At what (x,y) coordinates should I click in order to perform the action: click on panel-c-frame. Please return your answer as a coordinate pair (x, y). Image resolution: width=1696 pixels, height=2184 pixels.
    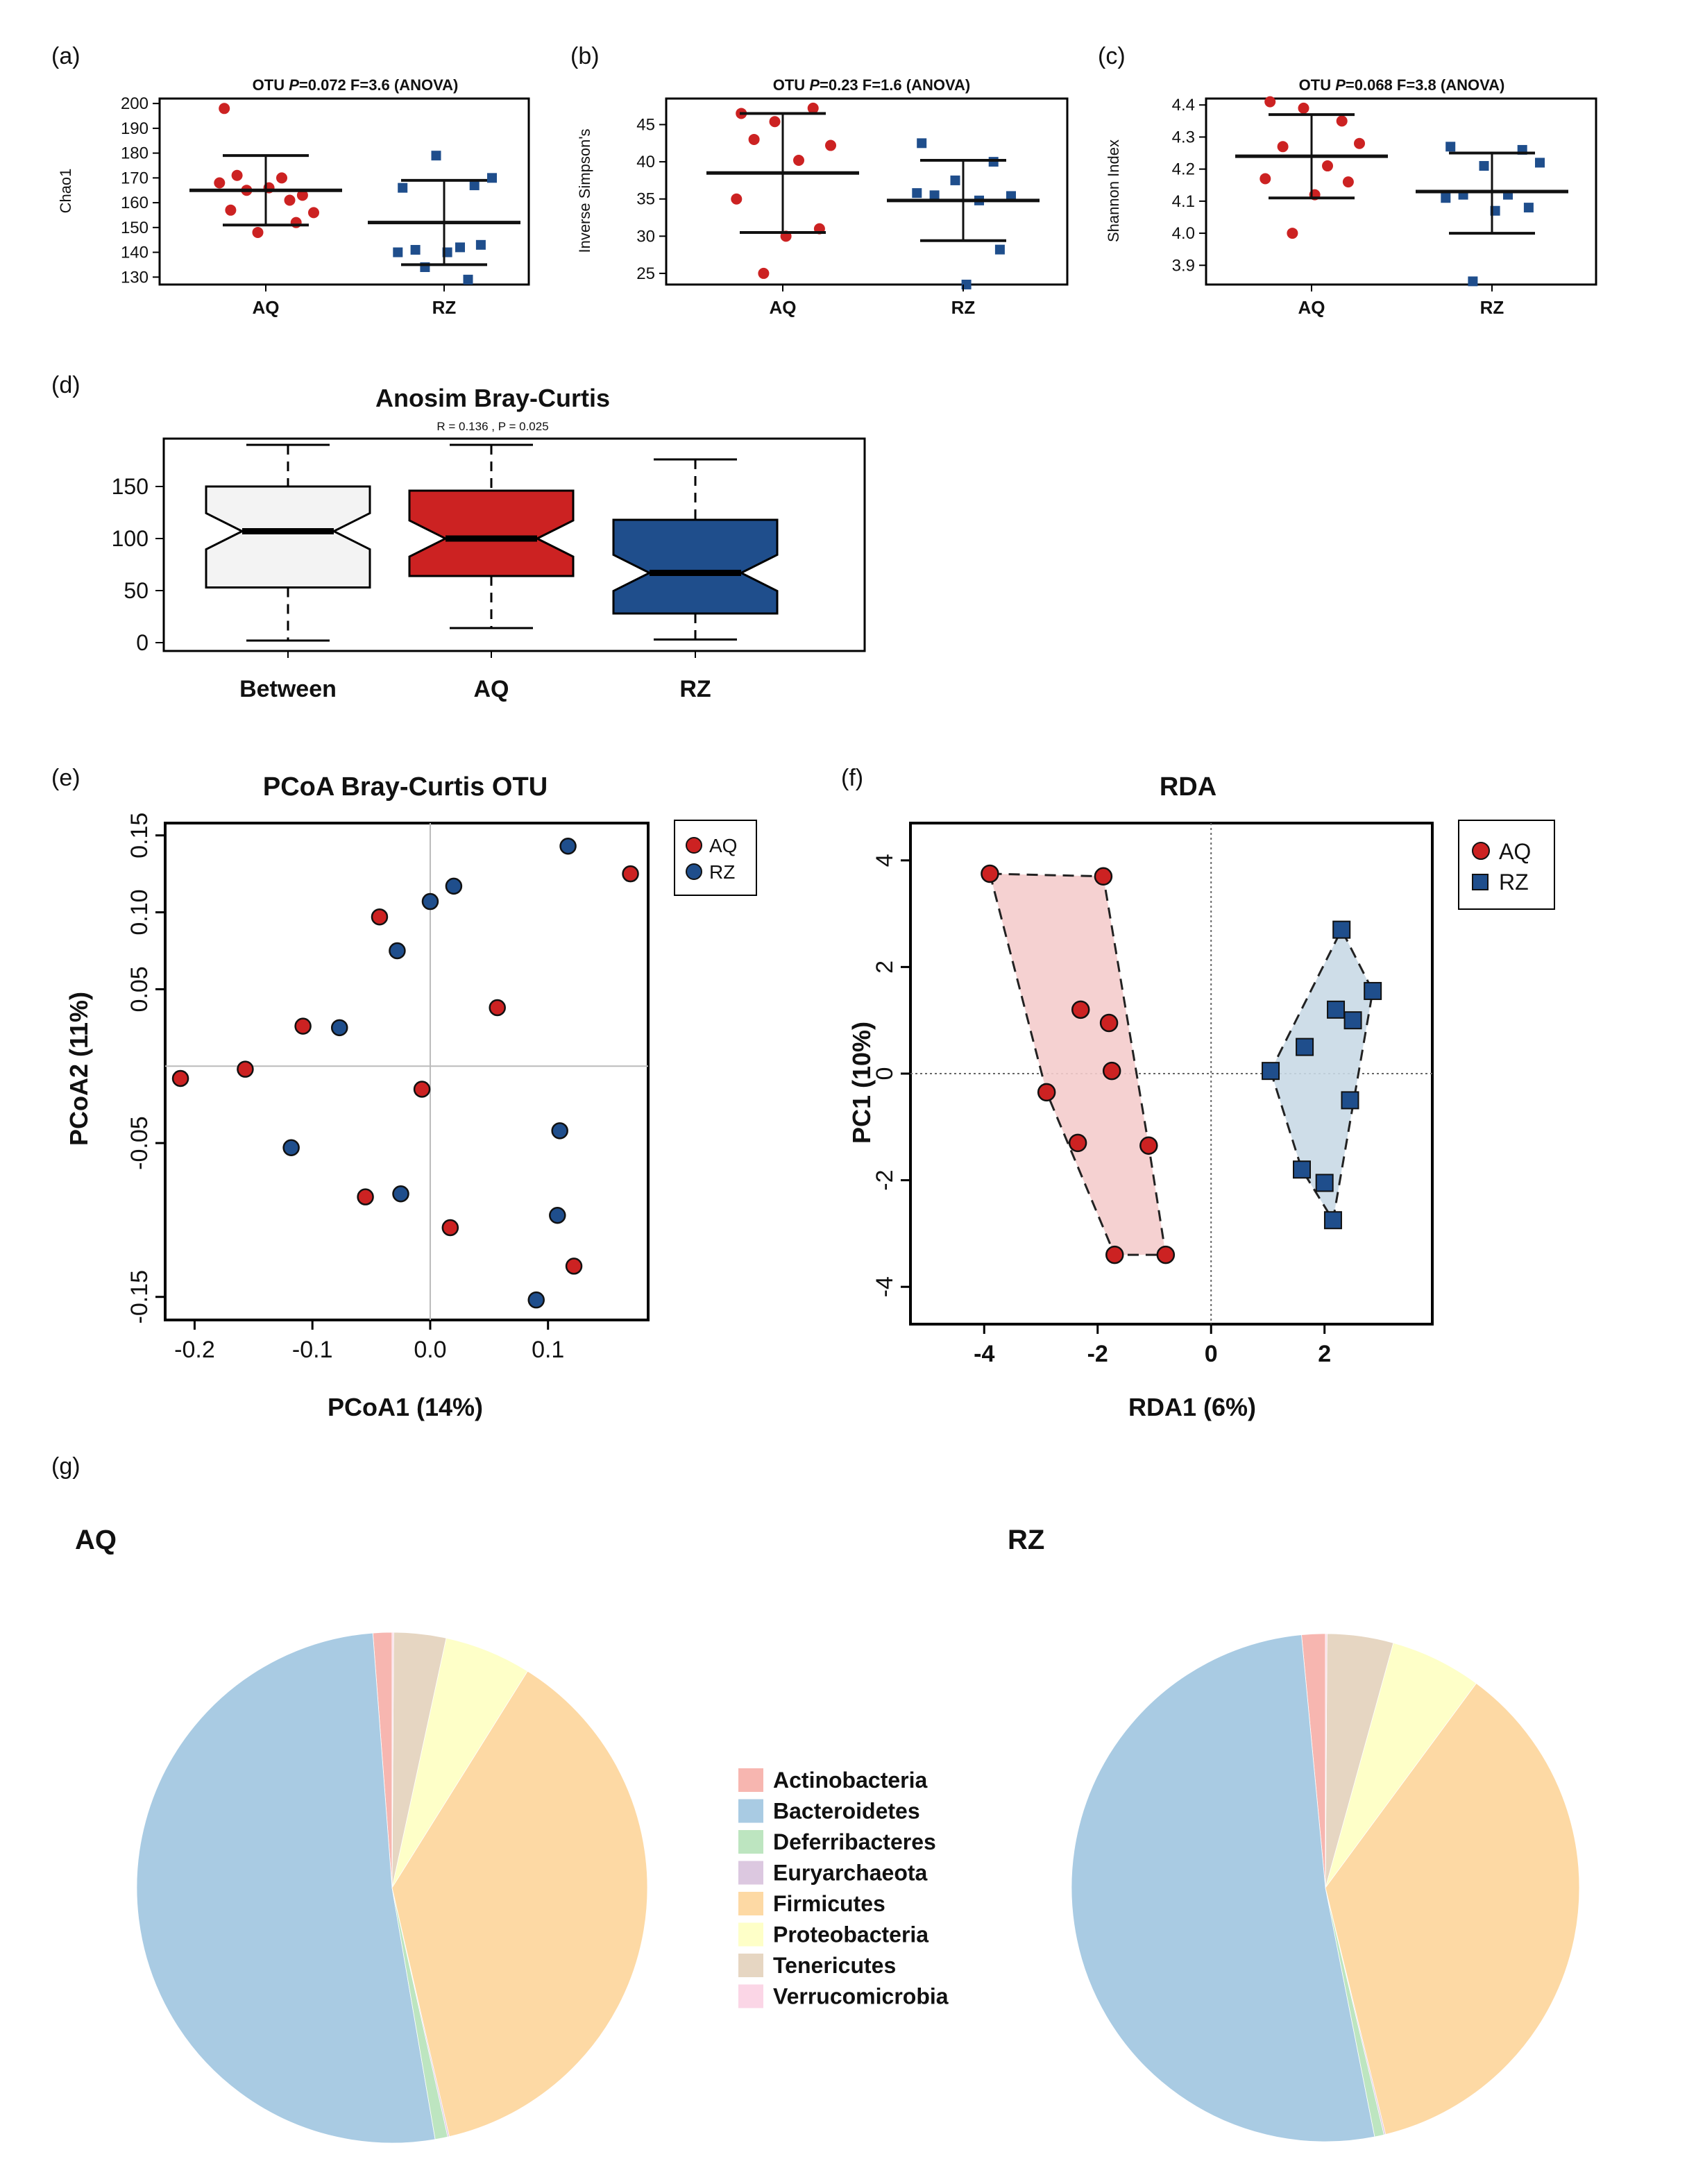
    Looking at the image, I should click on (1401, 191).